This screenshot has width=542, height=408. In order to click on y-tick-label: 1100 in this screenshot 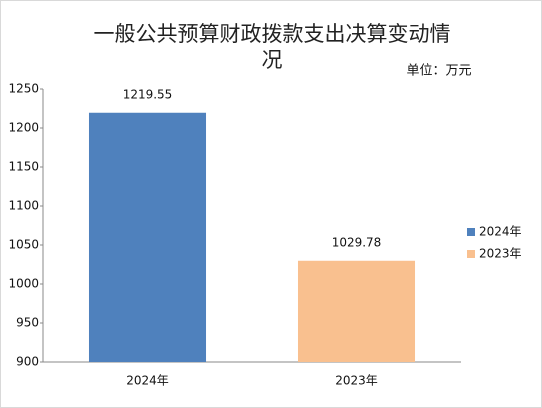, I will do `click(23, 206)`.